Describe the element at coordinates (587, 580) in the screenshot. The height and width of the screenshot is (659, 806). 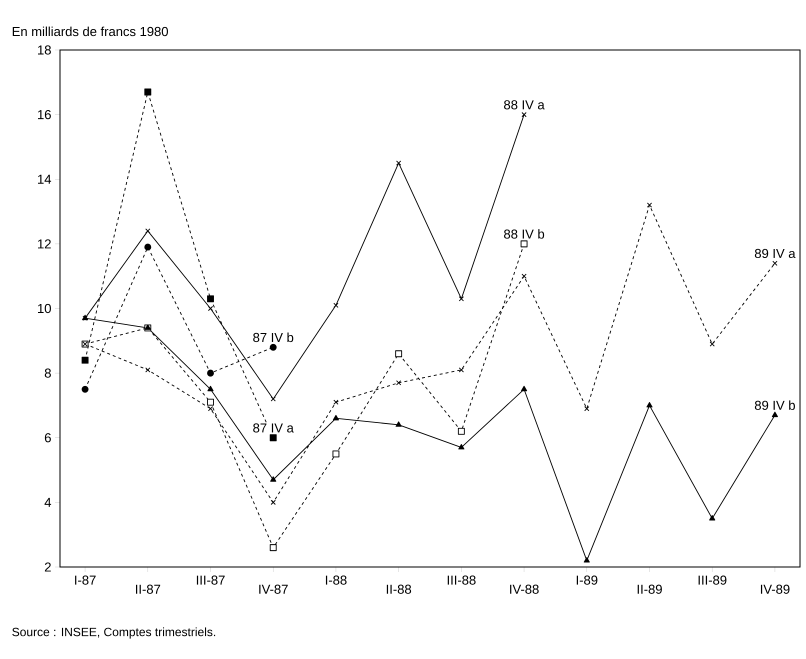
I see `x-tick-label: I-89` at that location.